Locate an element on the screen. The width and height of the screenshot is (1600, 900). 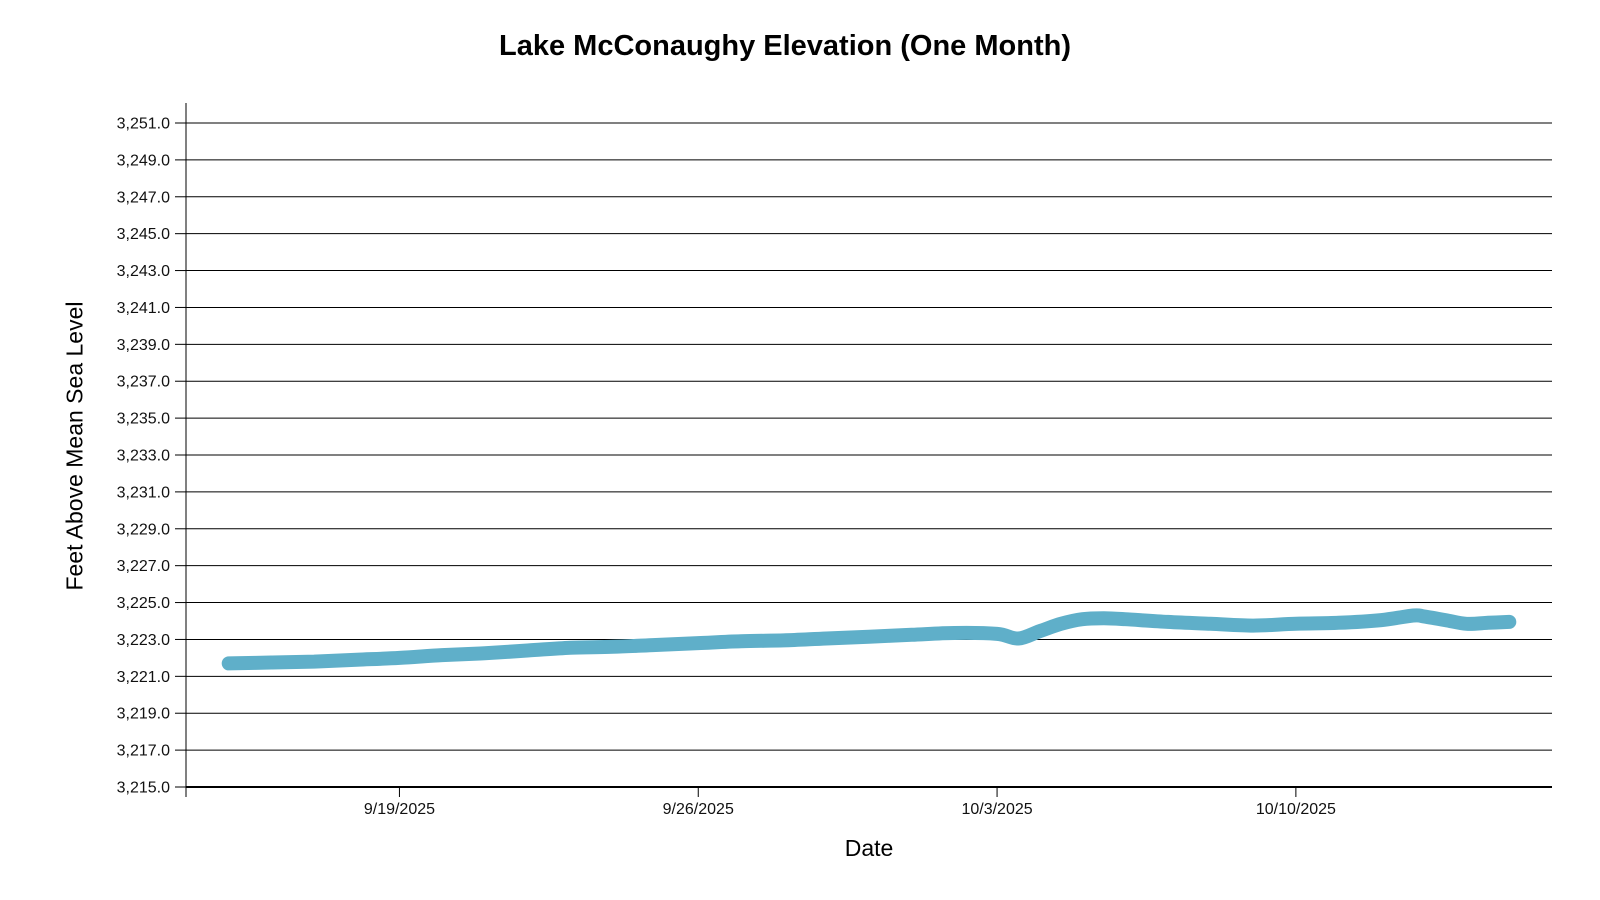
y-tick-label: 3,239.0 is located at coordinates (143, 345).